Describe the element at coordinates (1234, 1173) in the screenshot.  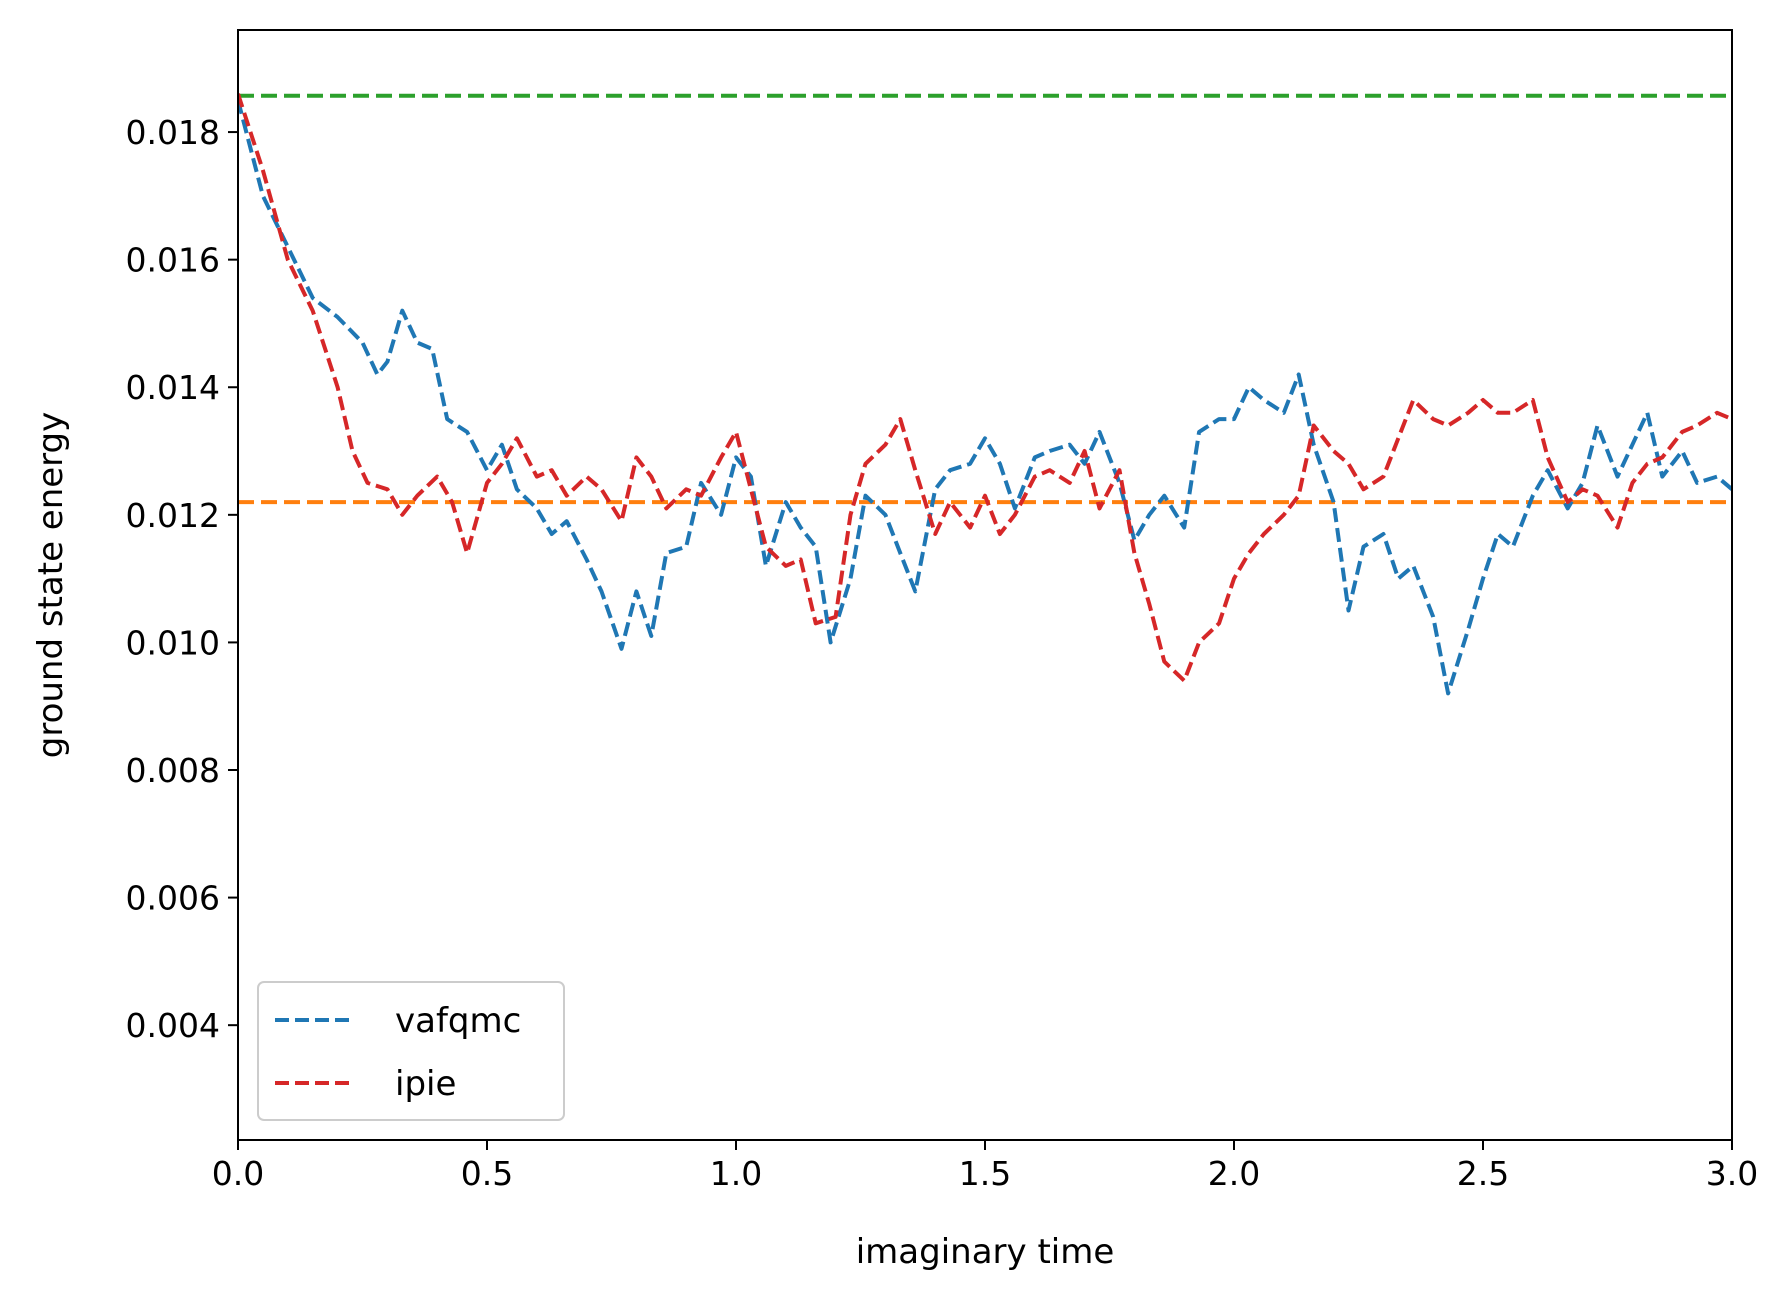
I see `x-tick-label: 2.0` at that location.